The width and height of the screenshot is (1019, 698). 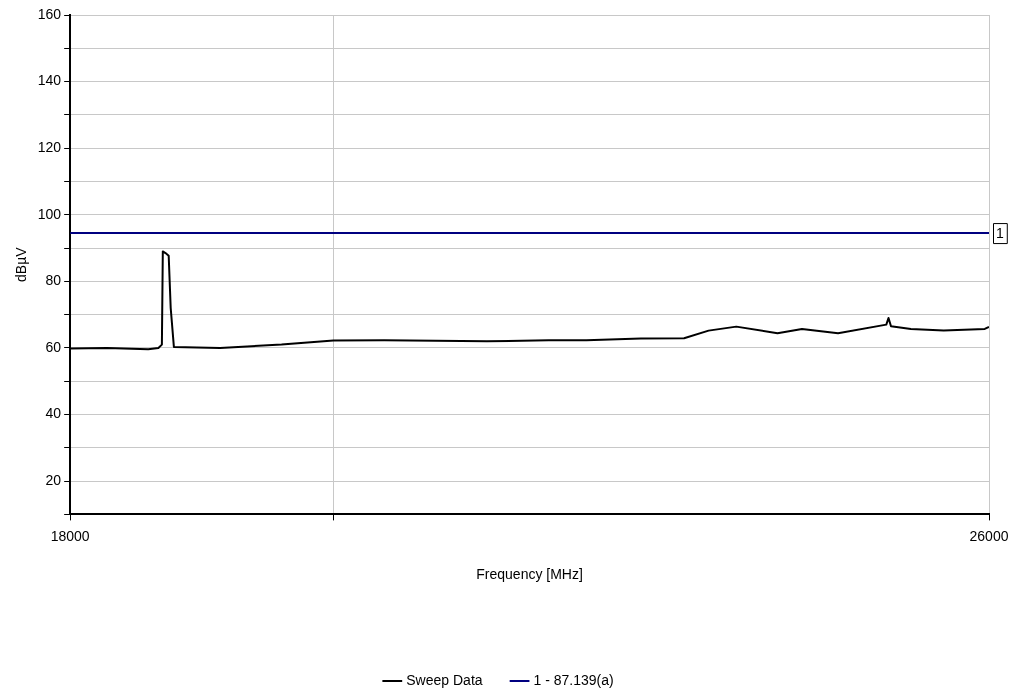 I want to click on annotation: 1, so click(x=1000, y=232).